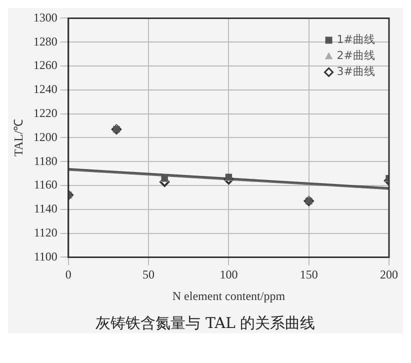 The width and height of the screenshot is (411, 363). I want to click on y-tick-label: 1180, so click(46, 161).